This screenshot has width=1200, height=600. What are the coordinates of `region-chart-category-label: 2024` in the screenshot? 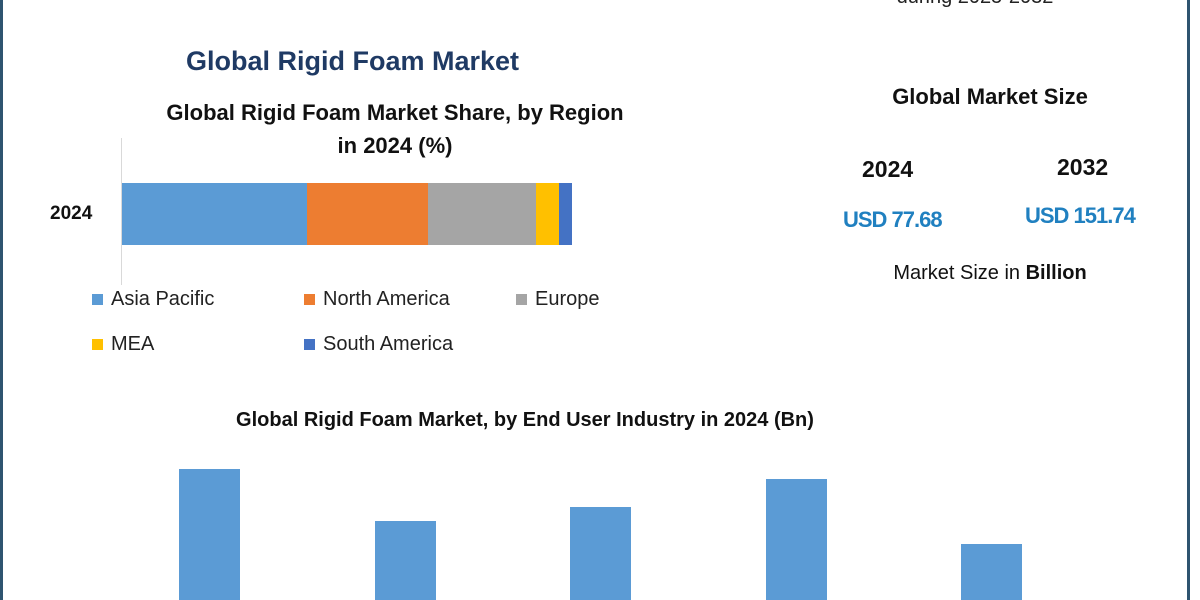 It's located at (71, 213).